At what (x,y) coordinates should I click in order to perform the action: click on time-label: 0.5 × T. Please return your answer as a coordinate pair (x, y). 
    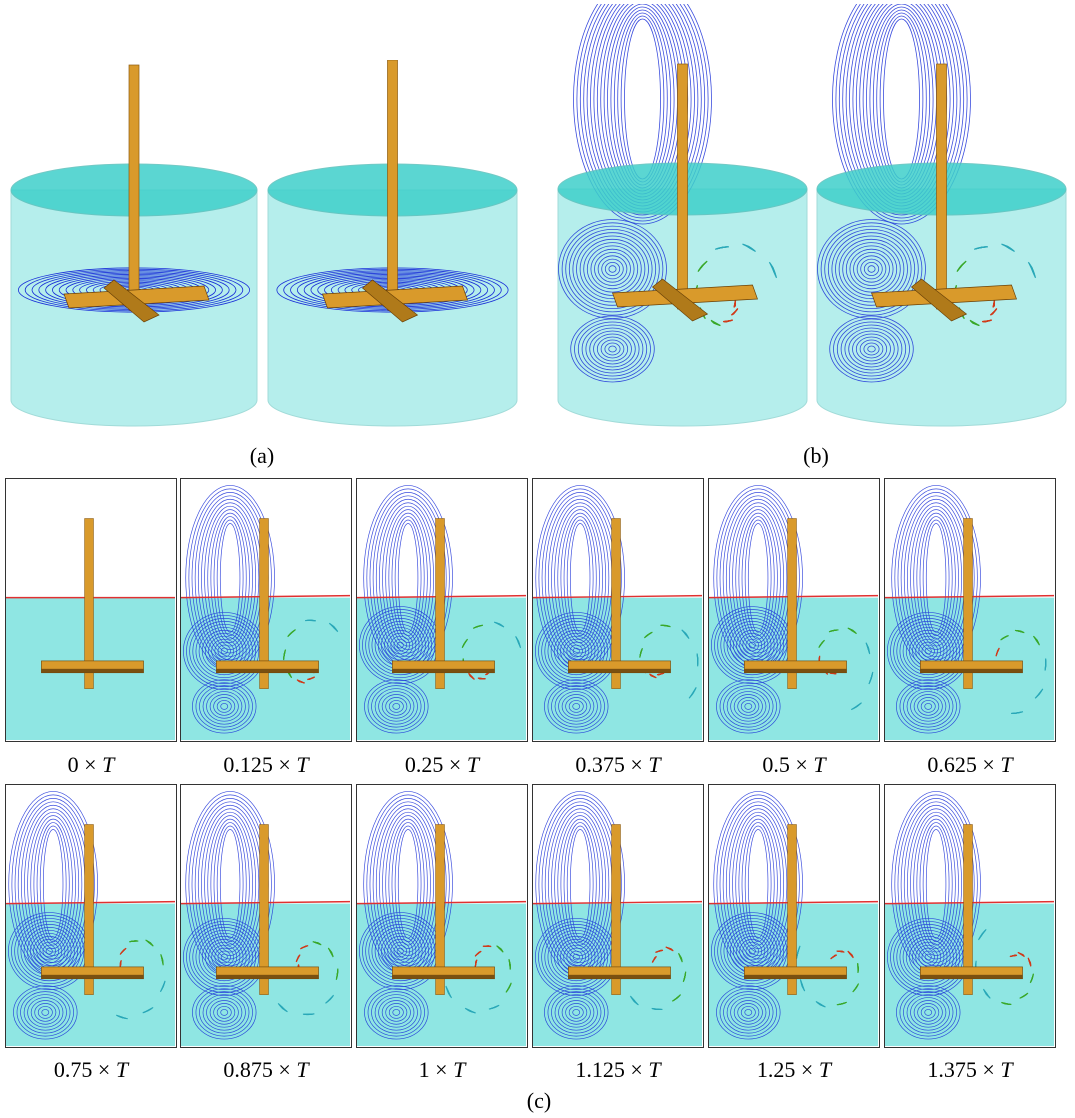
    Looking at the image, I should click on (794, 765).